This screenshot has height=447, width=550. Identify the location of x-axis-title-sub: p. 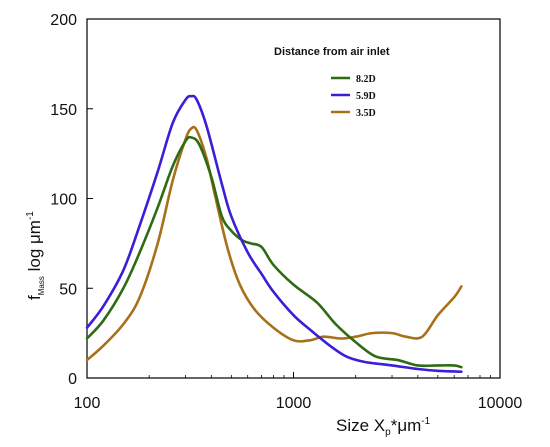
(388, 432).